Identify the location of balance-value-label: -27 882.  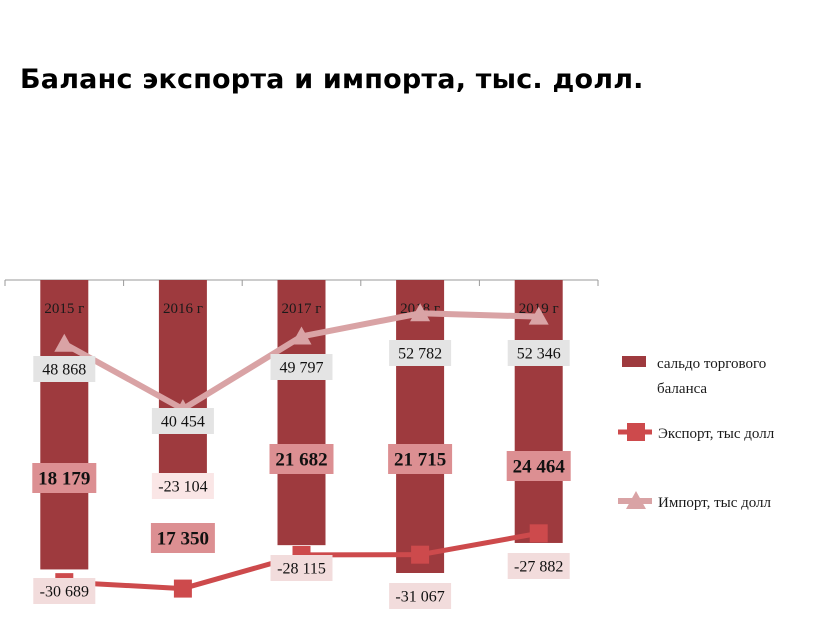
(538, 566).